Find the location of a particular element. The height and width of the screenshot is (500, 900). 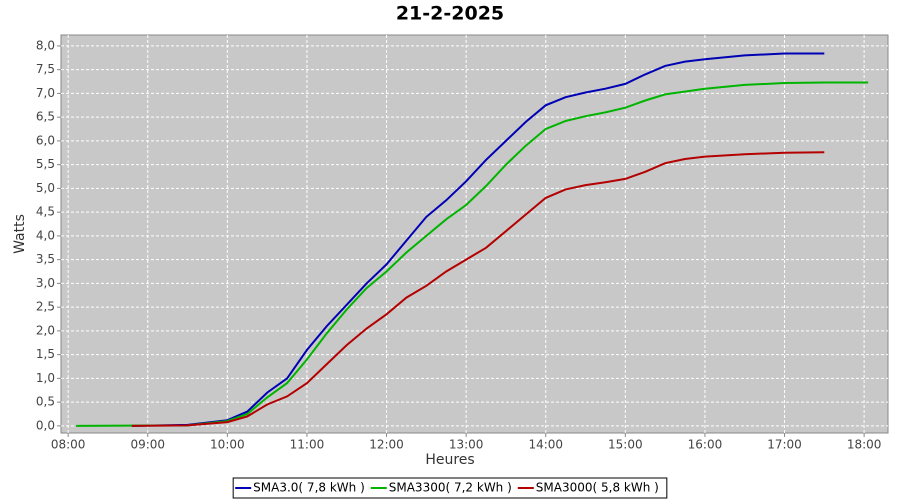

y-tick-label: 4,0 is located at coordinates (45, 235).